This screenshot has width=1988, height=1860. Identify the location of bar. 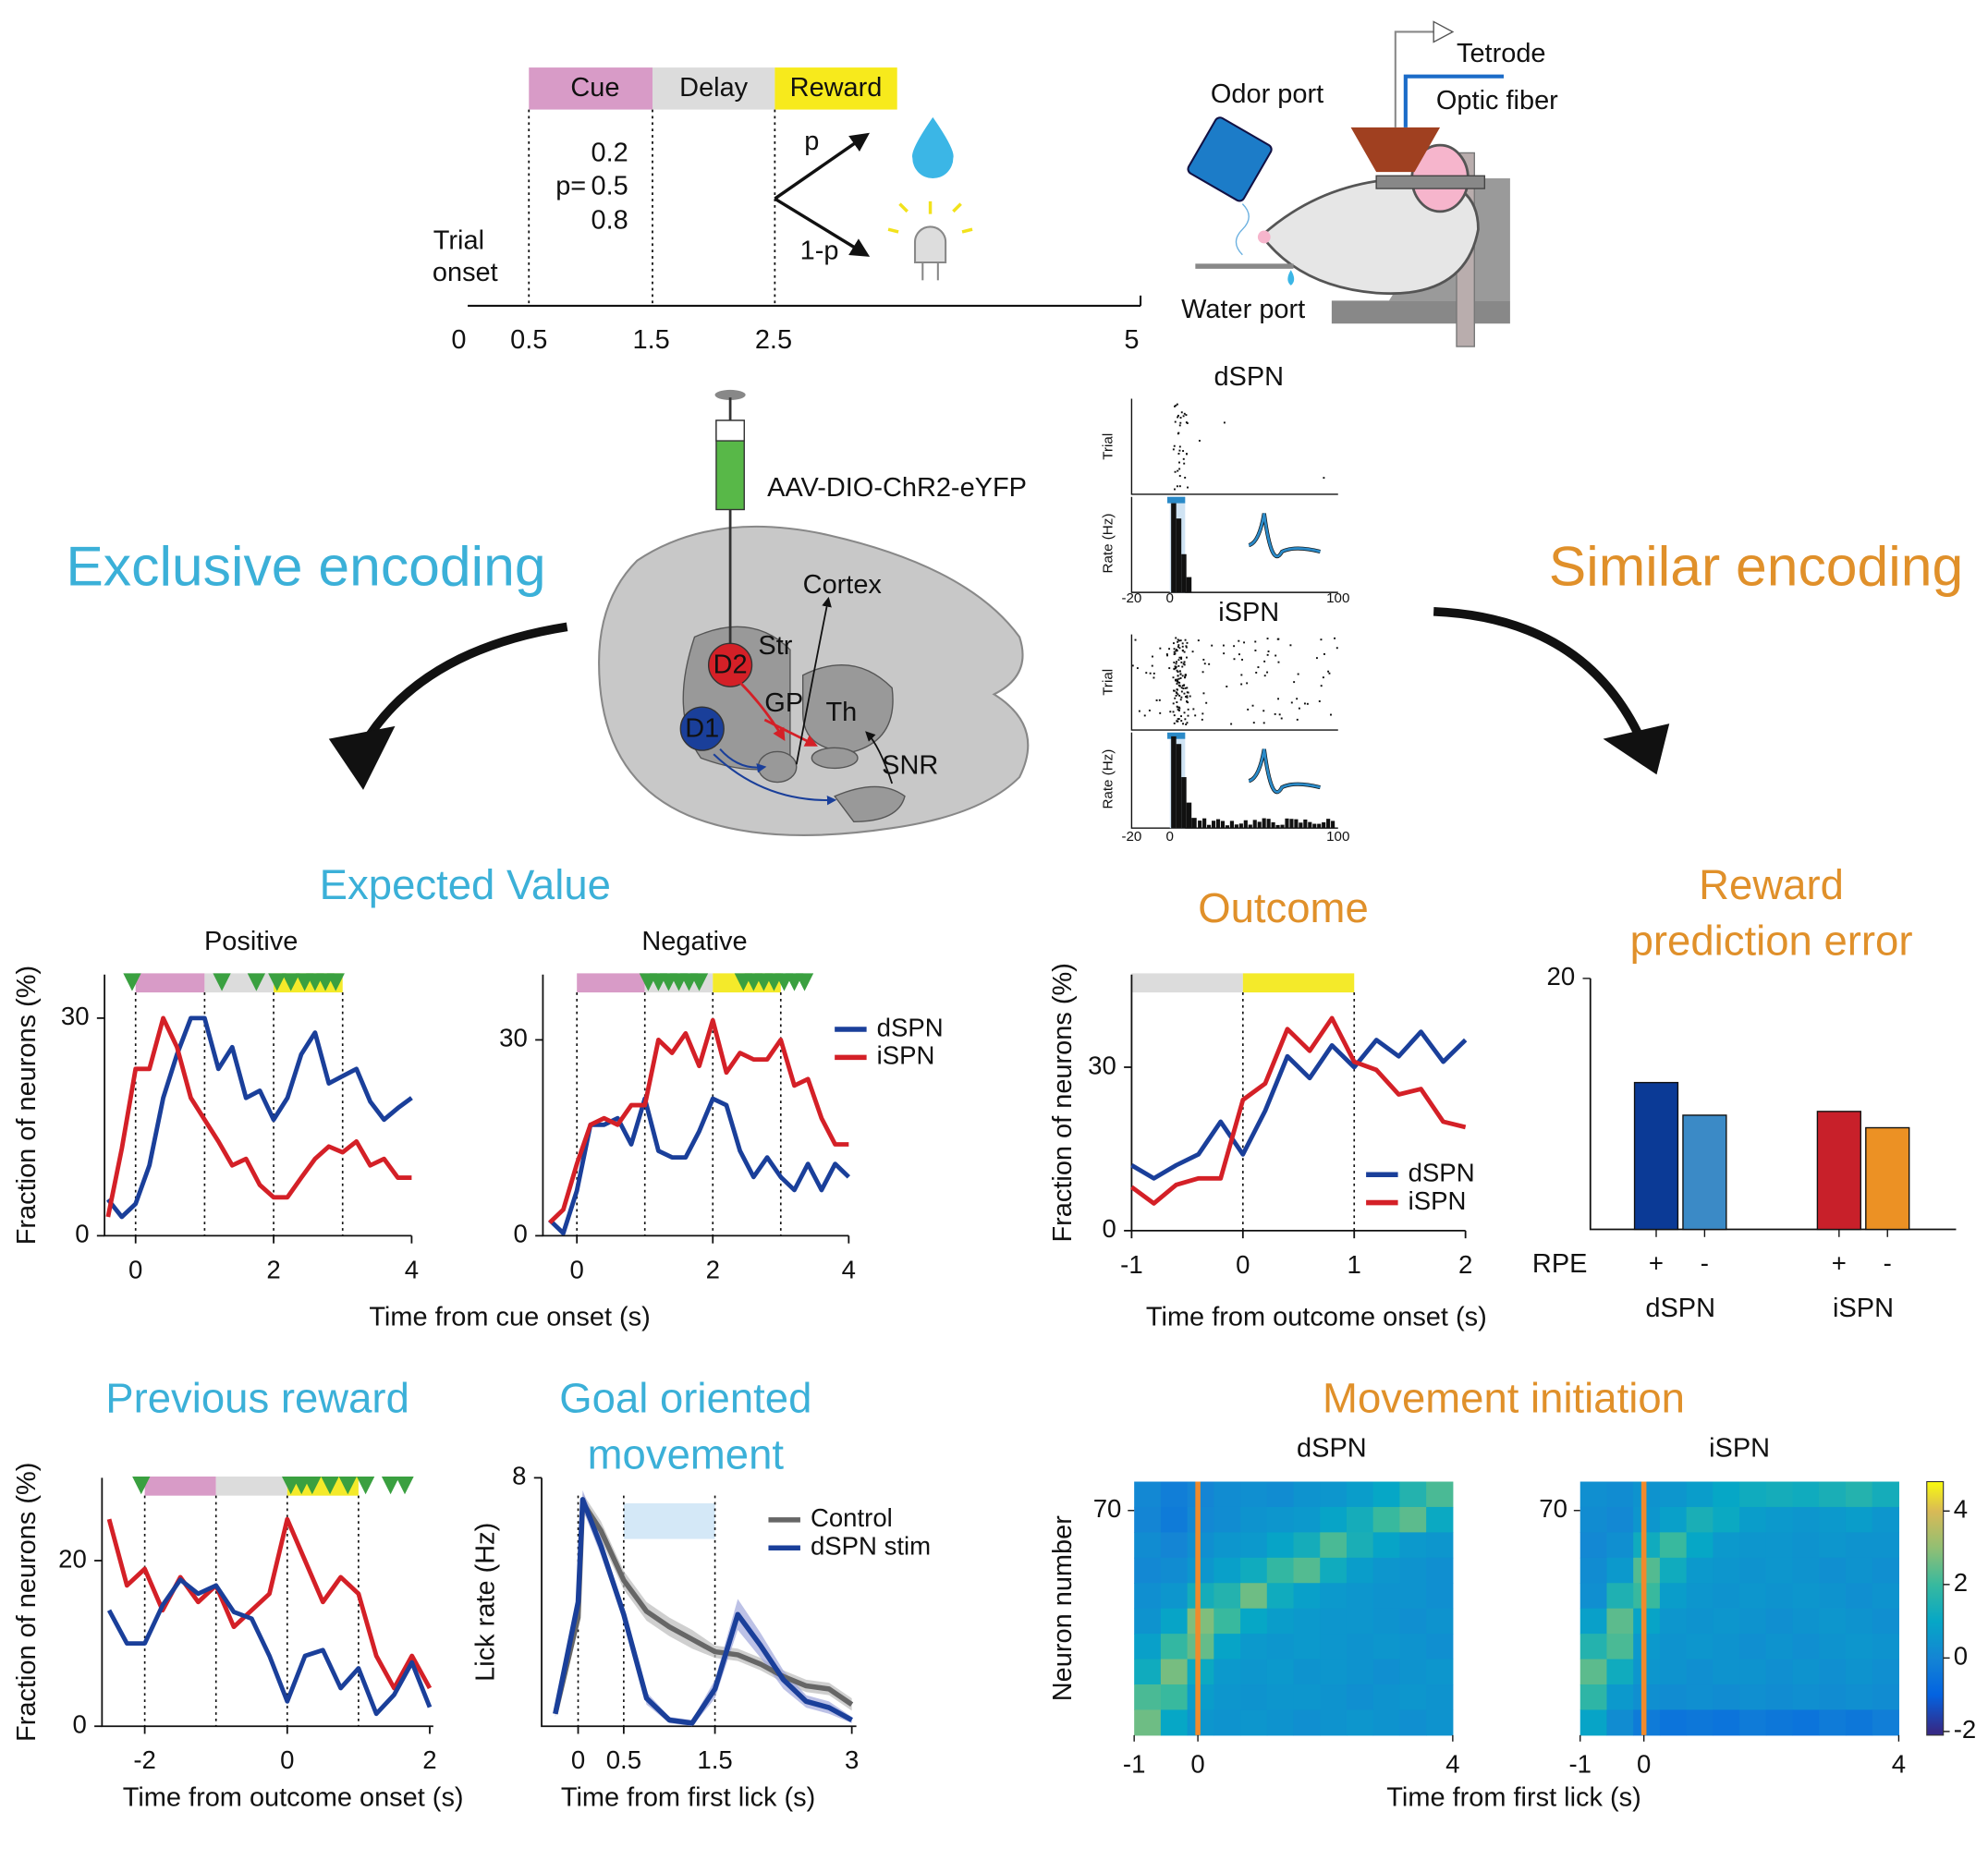
(1704, 1172).